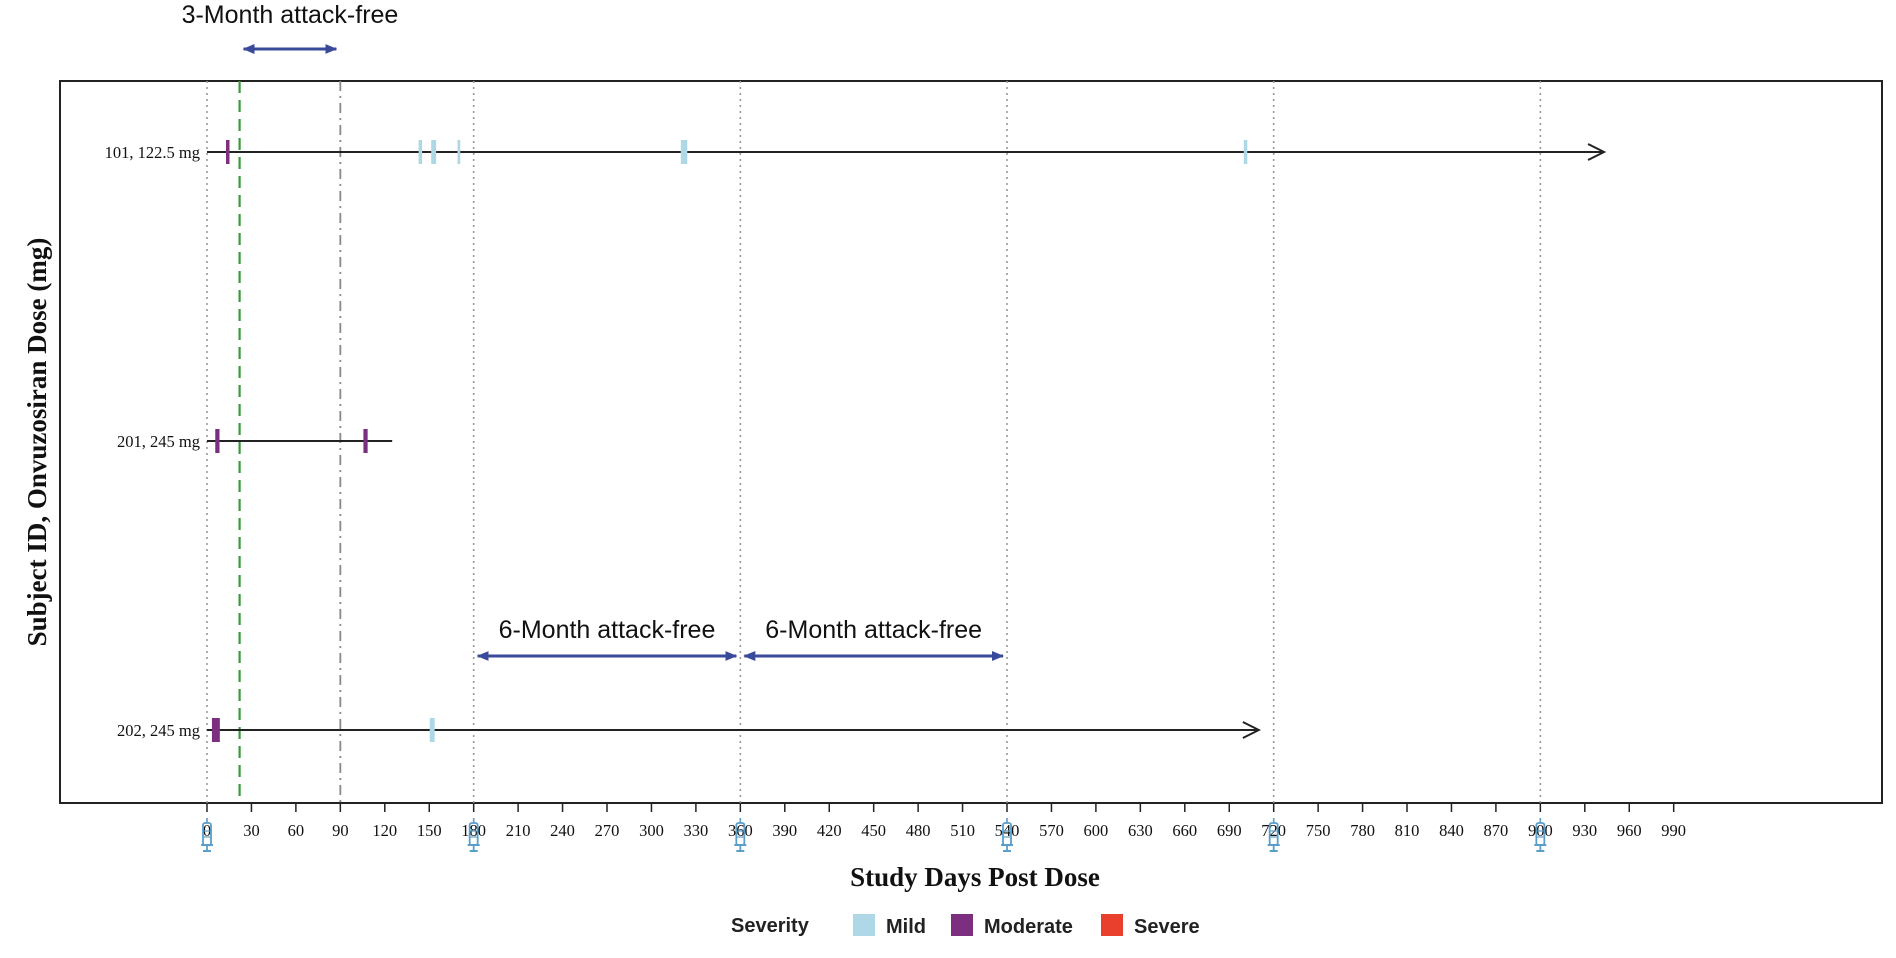 The width and height of the screenshot is (1896, 958). I want to click on x-tick-label: 780, so click(1362, 830).